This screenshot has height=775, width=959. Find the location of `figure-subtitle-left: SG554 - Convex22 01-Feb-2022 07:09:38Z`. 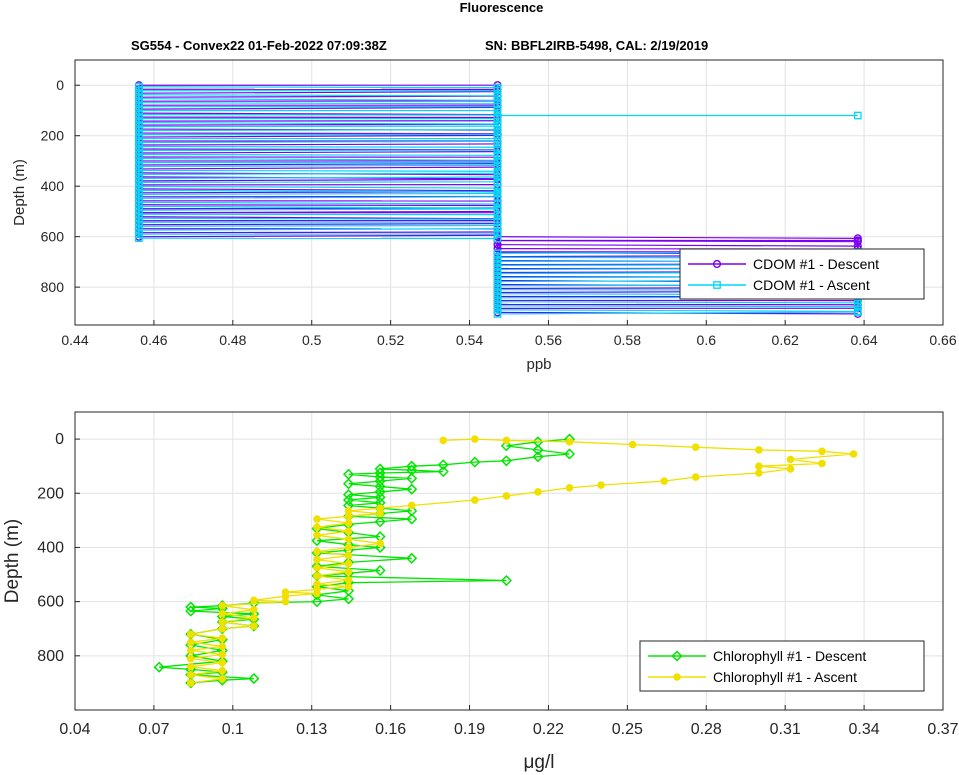

figure-subtitle-left: SG554 - Convex22 01-Feb-2022 07:09:38Z is located at coordinates (259, 45).